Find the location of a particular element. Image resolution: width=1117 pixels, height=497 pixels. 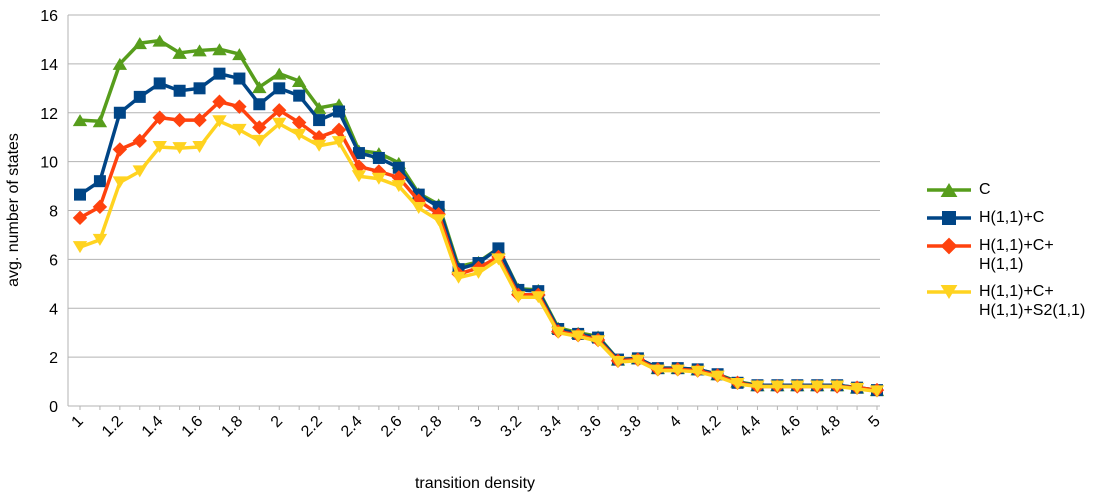

x-tick-label: 4.4 is located at coordinates (751, 427).